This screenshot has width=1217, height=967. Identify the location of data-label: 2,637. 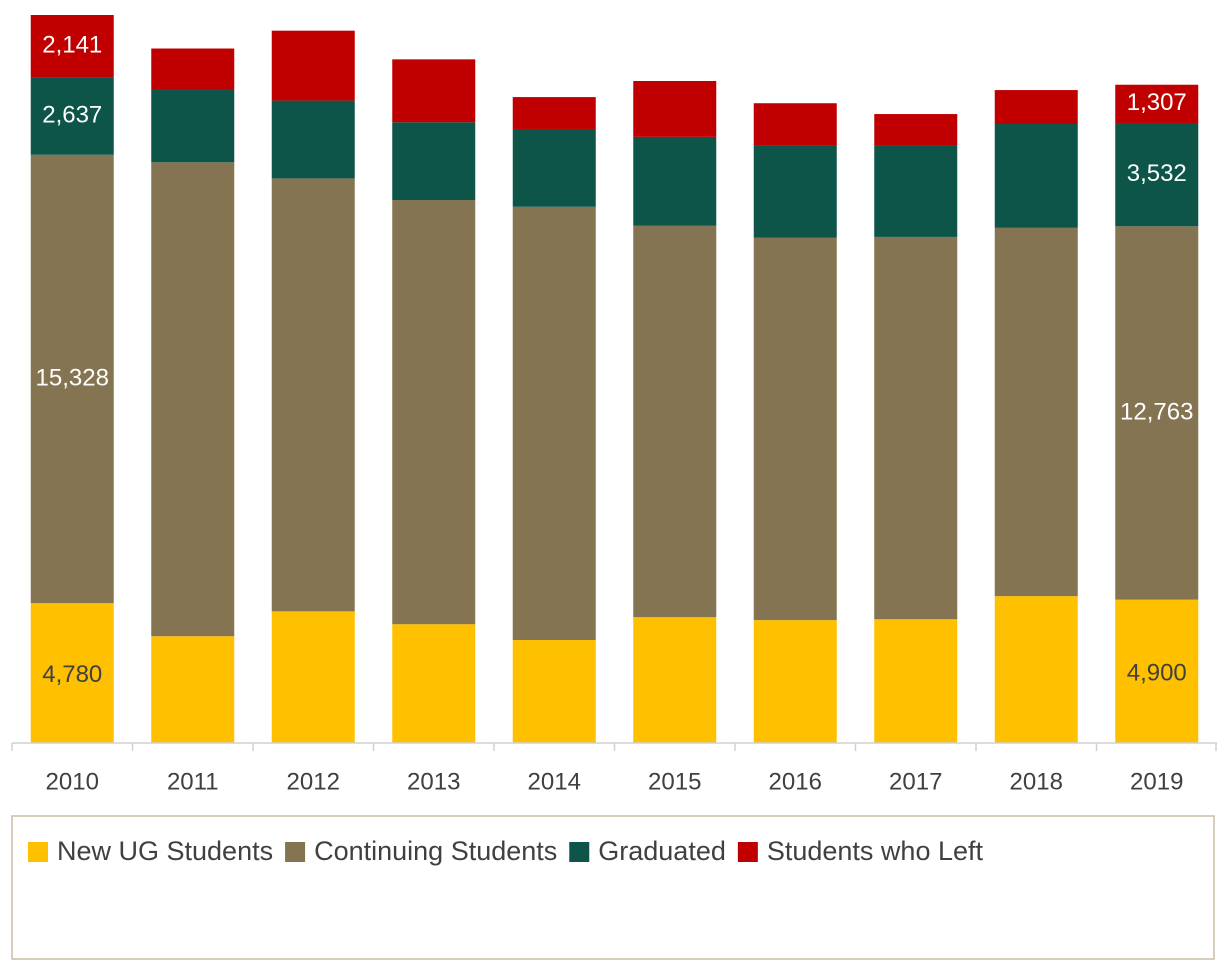
(72, 115).